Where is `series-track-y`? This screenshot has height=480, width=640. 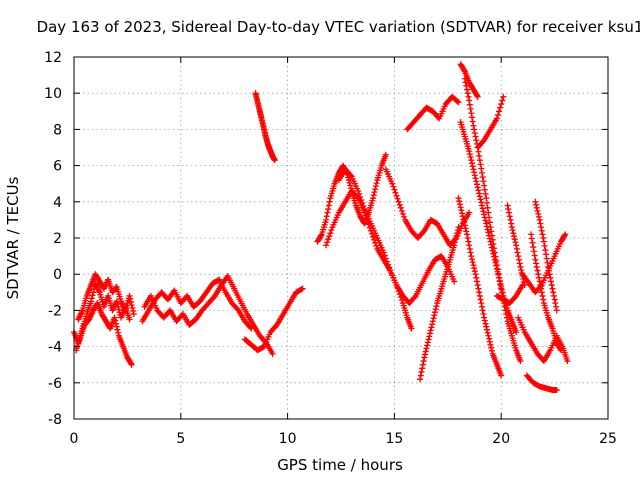 series-track-y is located at coordinates (541, 383).